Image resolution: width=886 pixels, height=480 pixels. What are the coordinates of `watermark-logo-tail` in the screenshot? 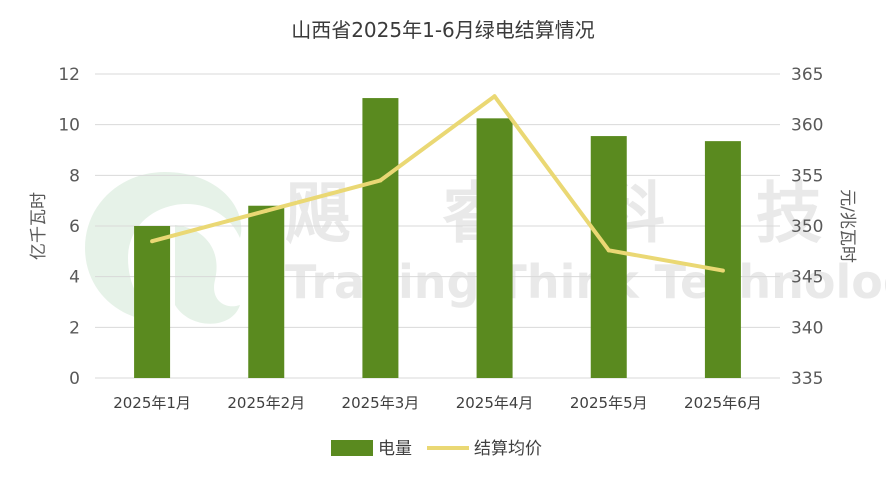 It's located at (207, 274).